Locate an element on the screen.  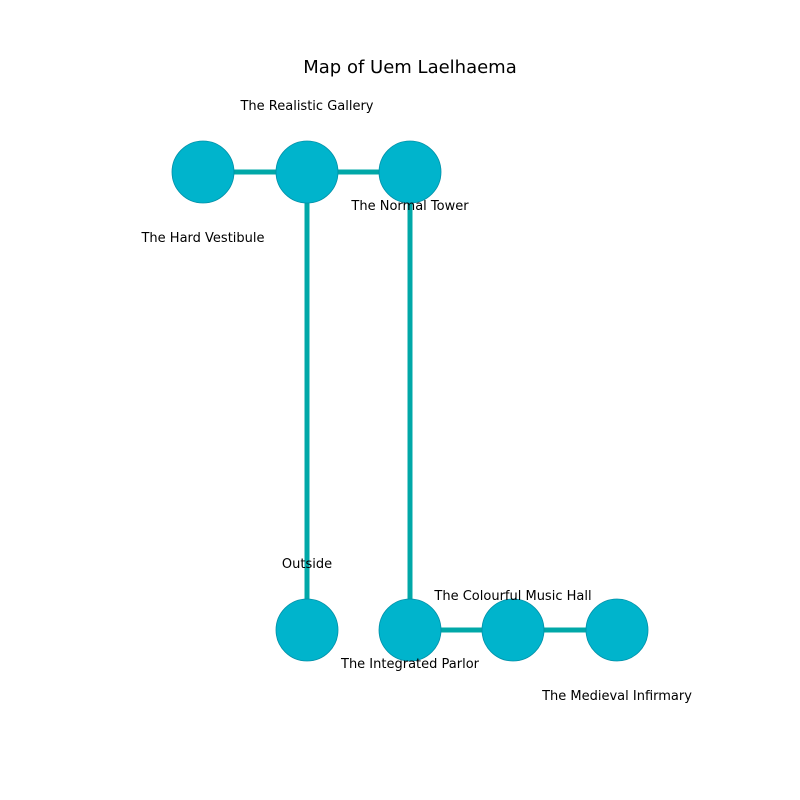
room-node-hard-vestibule is located at coordinates (203, 172).